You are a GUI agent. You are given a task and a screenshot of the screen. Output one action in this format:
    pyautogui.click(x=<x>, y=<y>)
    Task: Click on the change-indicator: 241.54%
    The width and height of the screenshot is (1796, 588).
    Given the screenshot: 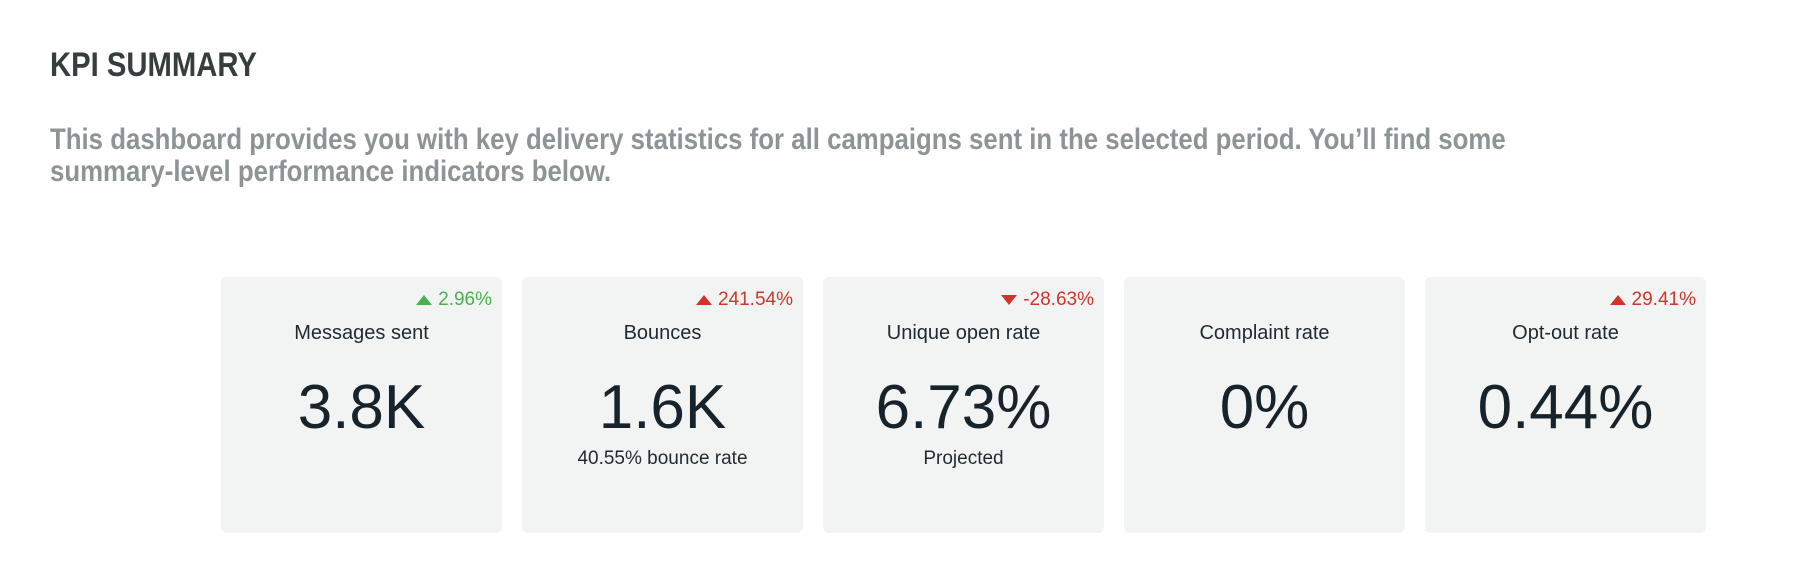 What is the action you would take?
    pyautogui.click(x=744, y=300)
    